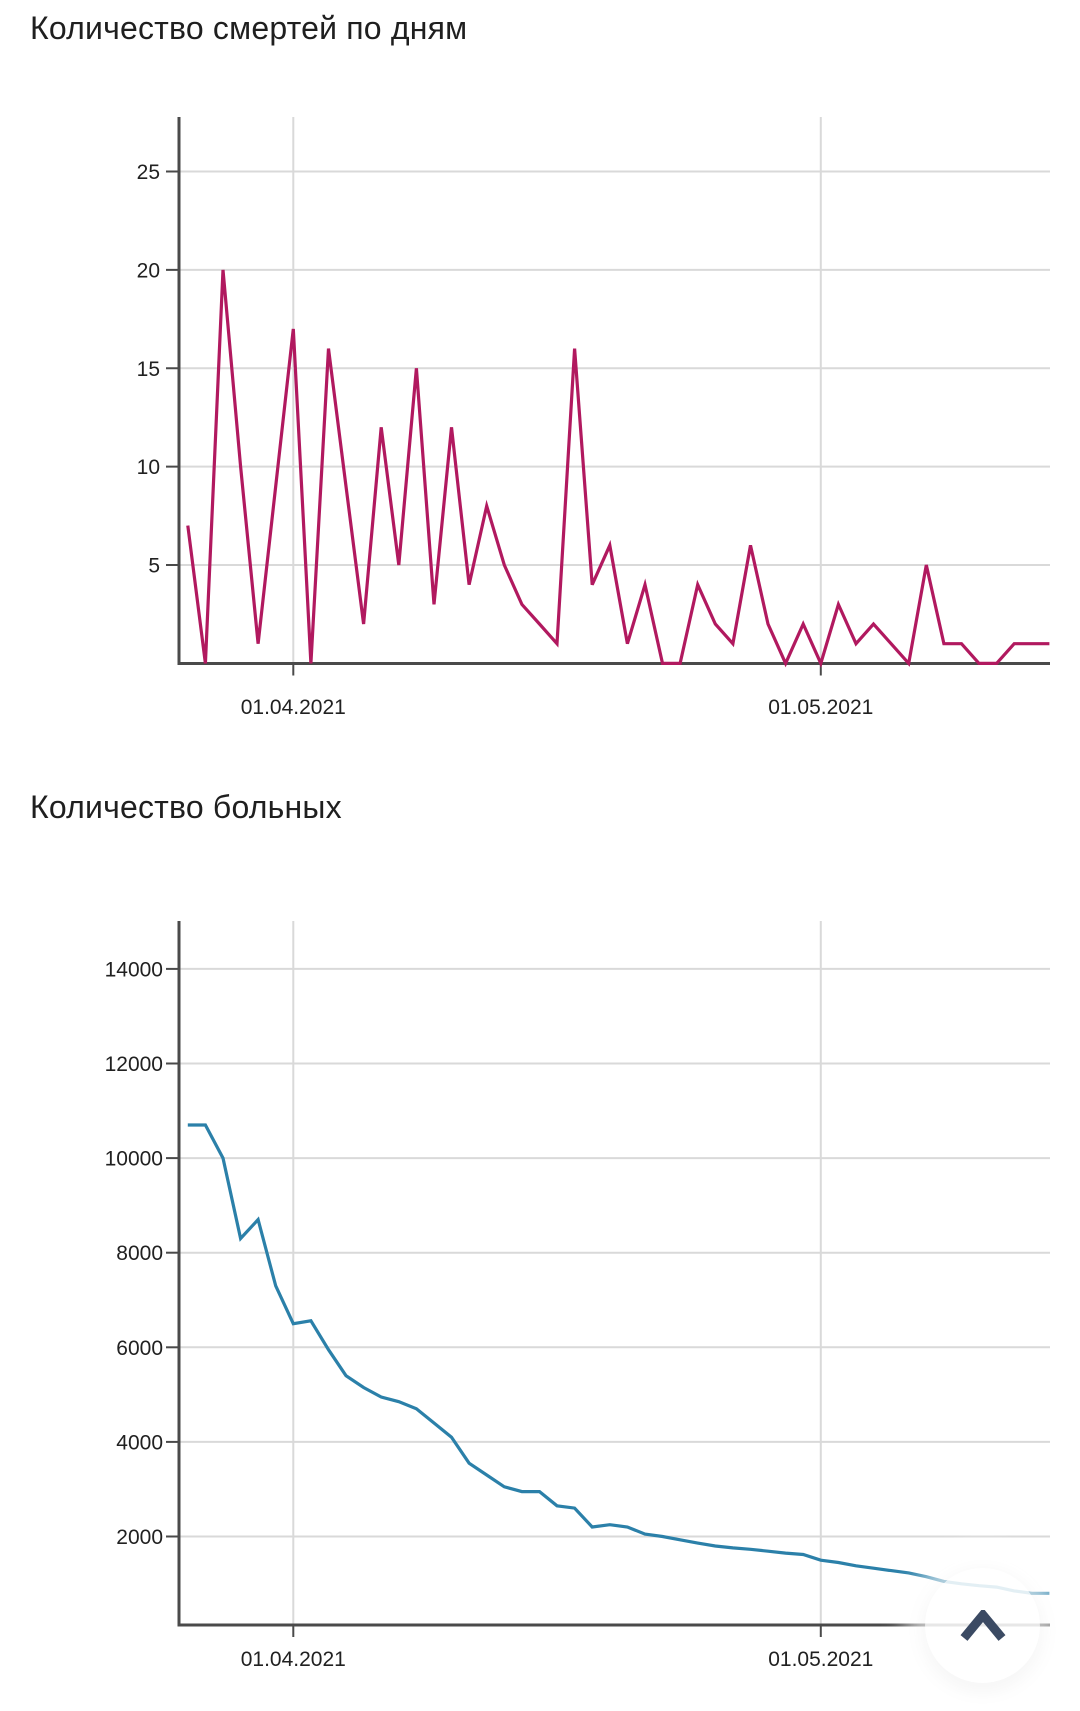  What do you see at coordinates (139, 1253) in the screenshot?
I see `y-tick-label: 8000` at bounding box center [139, 1253].